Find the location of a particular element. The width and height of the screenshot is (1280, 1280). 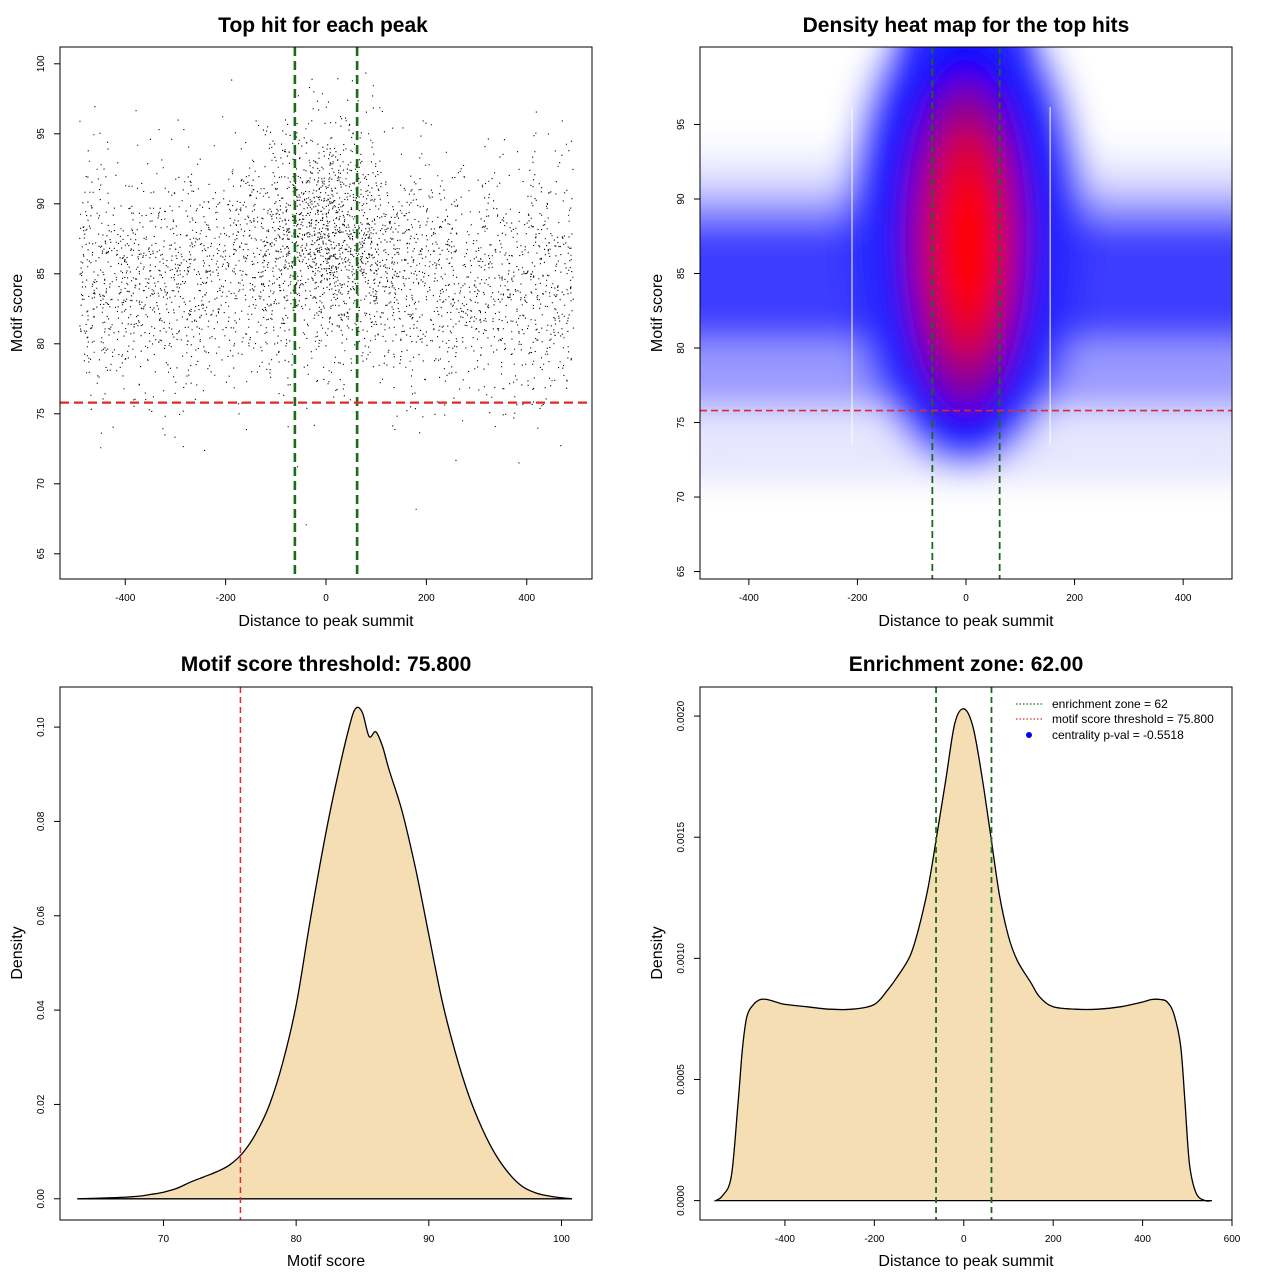

y-tick-label: 0.06 is located at coordinates (41, 916).